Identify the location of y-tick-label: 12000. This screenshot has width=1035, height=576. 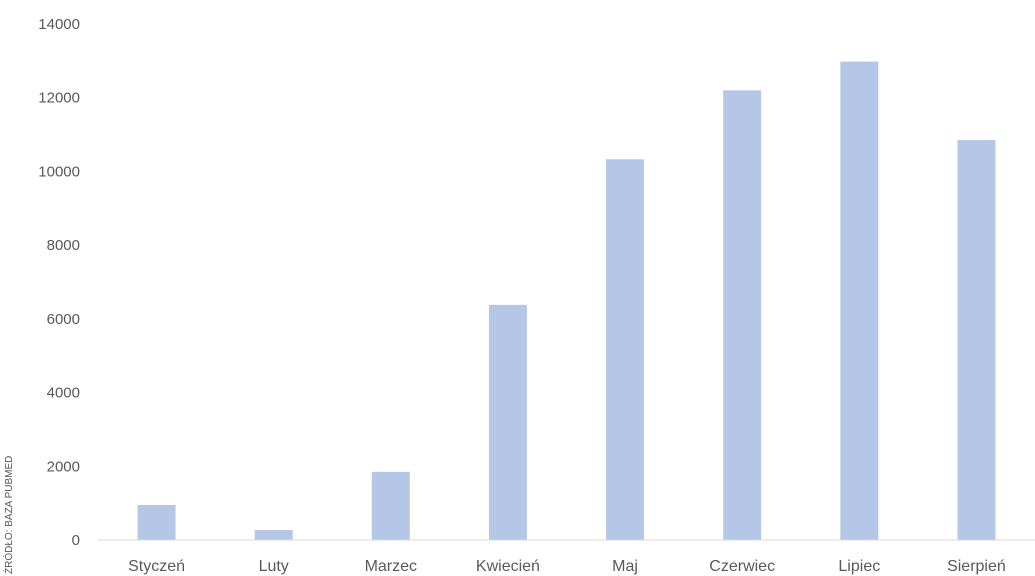
(59, 98).